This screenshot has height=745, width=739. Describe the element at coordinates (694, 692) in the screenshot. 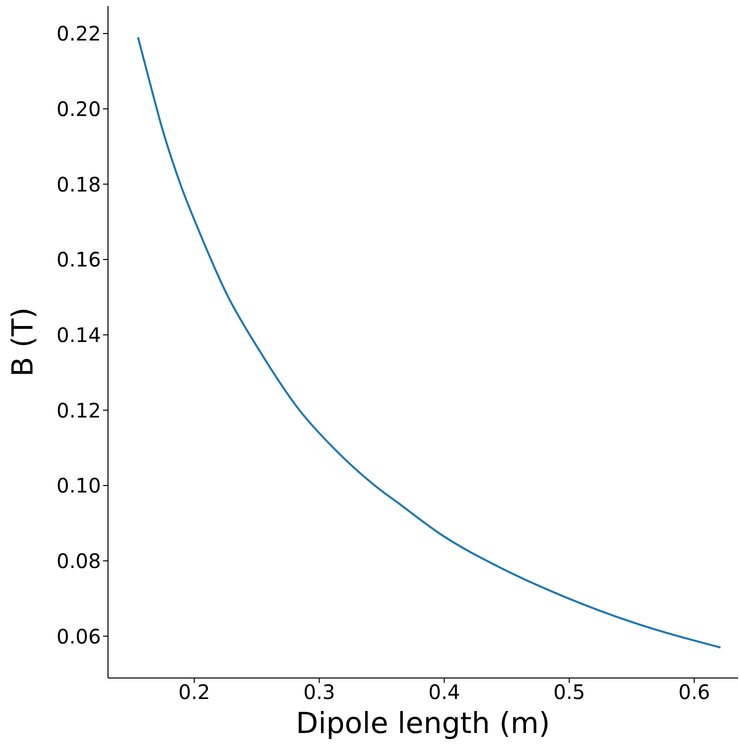

I see `x-tick-label: 0.6` at that location.